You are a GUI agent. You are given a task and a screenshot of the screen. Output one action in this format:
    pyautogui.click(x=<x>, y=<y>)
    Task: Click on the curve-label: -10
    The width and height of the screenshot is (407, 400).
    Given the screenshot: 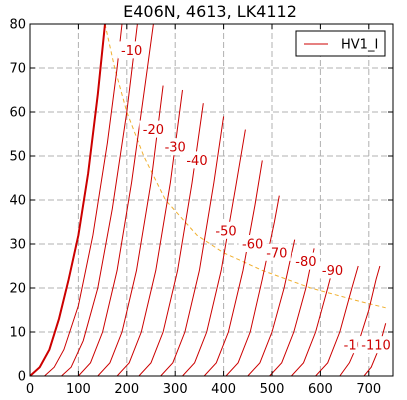 What is the action you would take?
    pyautogui.click(x=131, y=50)
    